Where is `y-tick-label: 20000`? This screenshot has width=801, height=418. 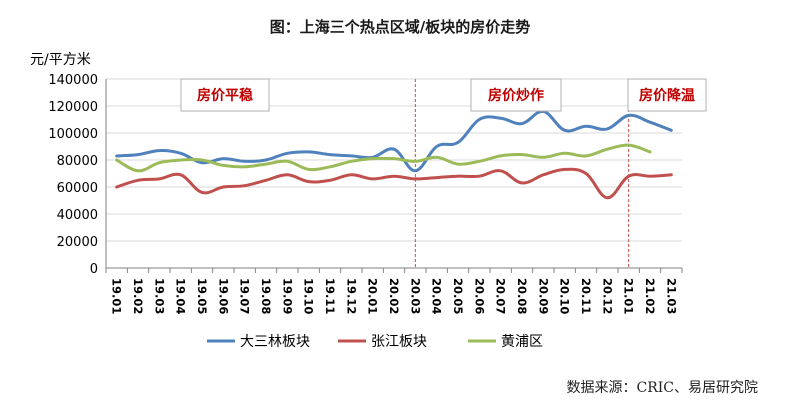 y-tick-label: 20000 is located at coordinates (77, 242).